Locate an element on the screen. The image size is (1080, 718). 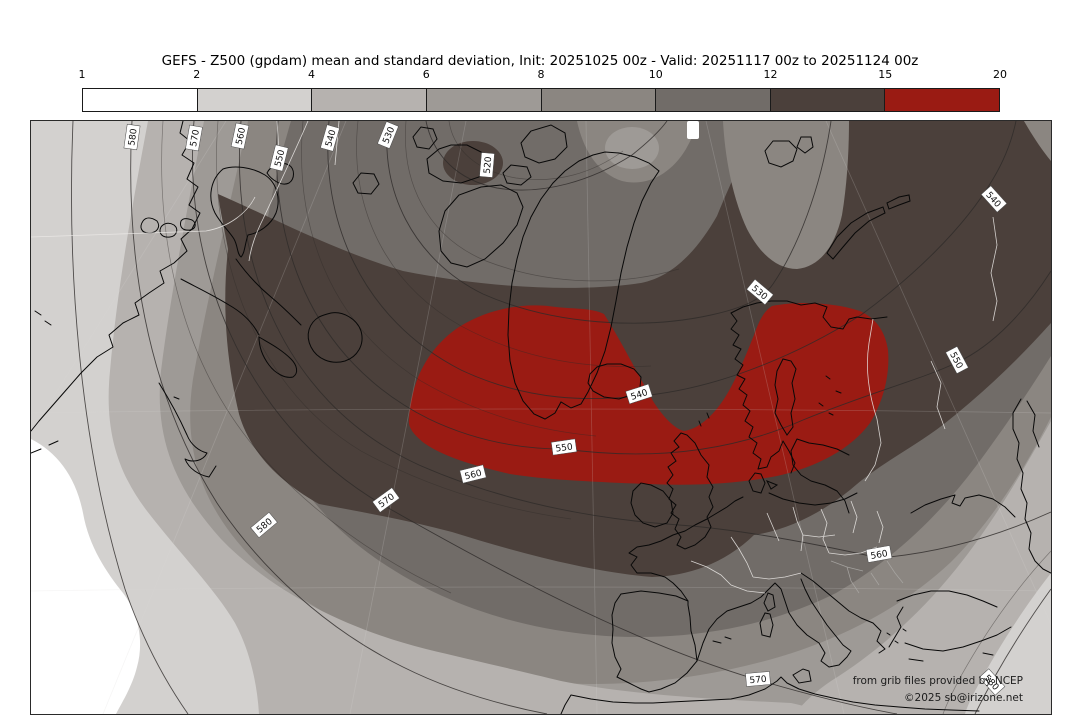
contour-label: 520 is located at coordinates (487, 165).